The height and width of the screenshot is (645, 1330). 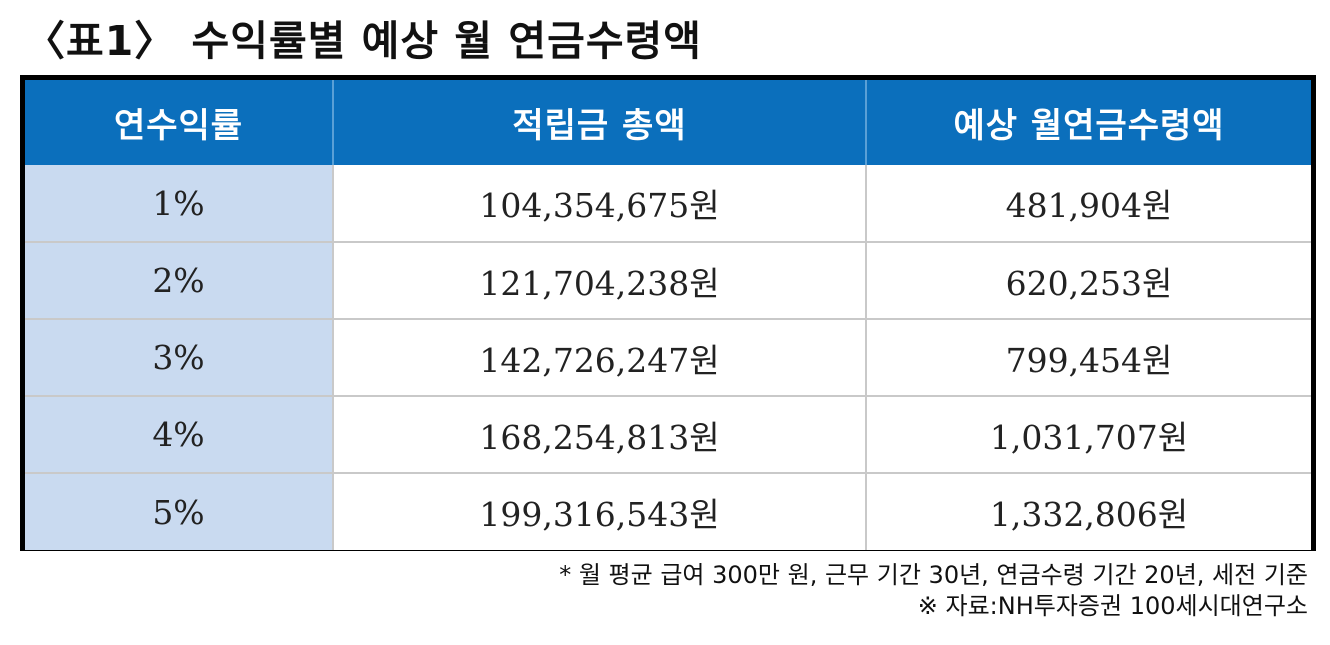 What do you see at coordinates (1088, 122) in the screenshot?
I see `header-monthly-pension: 예상 월연금수령액` at bounding box center [1088, 122].